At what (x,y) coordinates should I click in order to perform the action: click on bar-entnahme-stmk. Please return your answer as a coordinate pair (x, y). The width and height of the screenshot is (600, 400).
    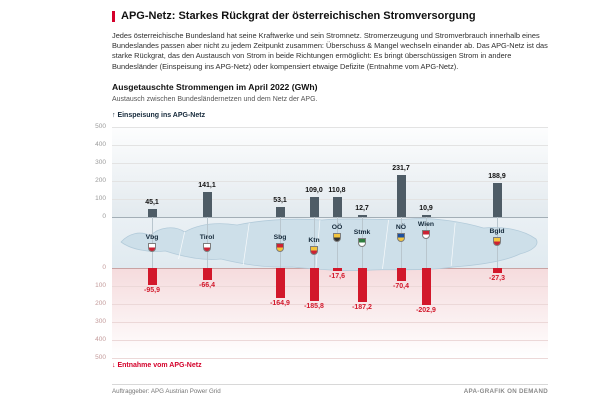
    Looking at the image, I should click on (362, 285).